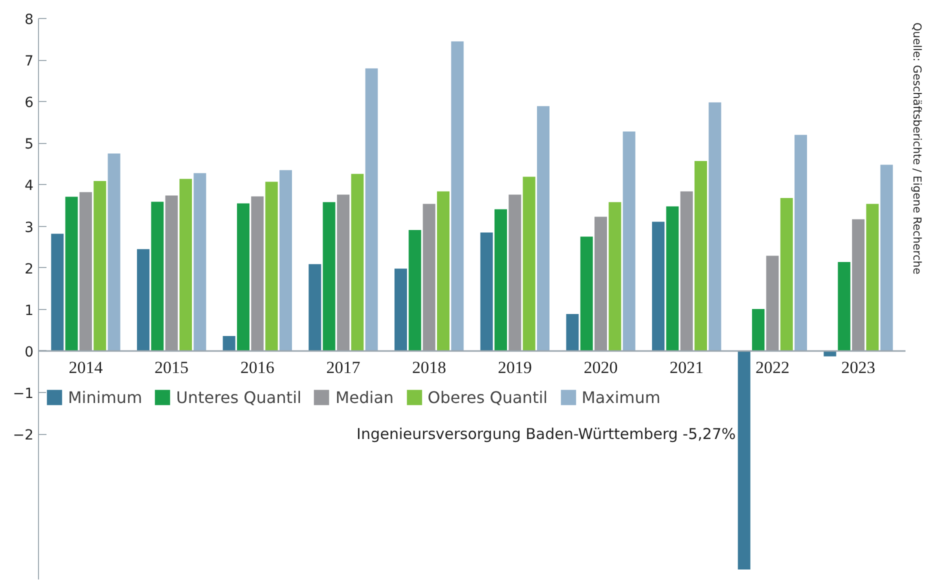 The width and height of the screenshot is (930, 587). I want to click on y-tick-label: −1, so click(23, 394).